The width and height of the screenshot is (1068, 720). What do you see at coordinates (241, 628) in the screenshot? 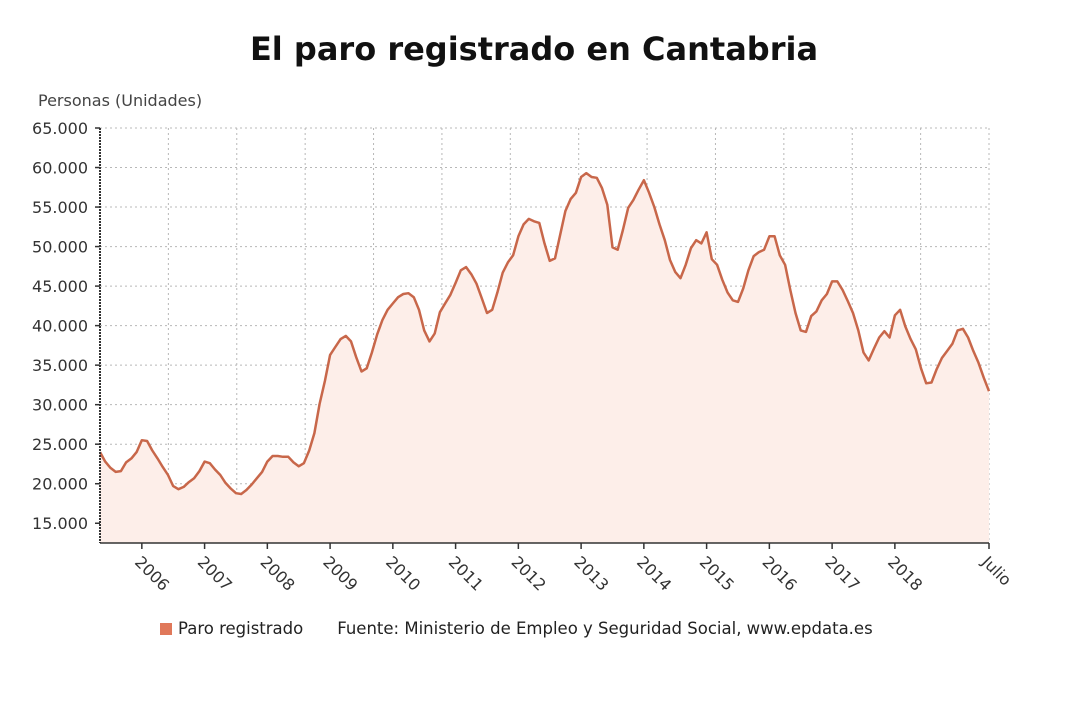
I see `legend-label: Paro registrado` at bounding box center [241, 628].